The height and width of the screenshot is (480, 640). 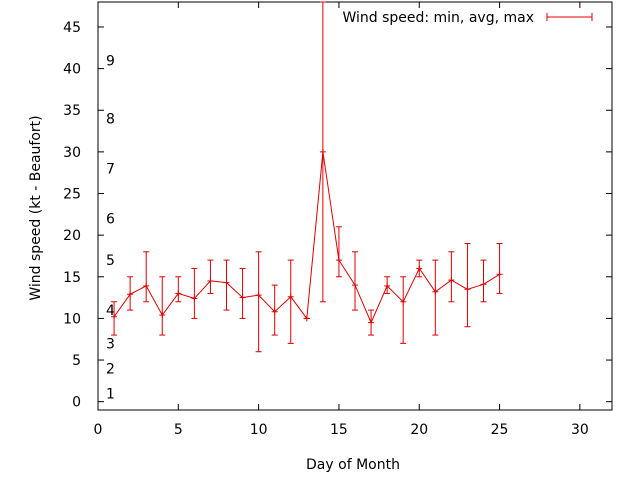 I want to click on y-tick-label: 20, so click(x=72, y=236).